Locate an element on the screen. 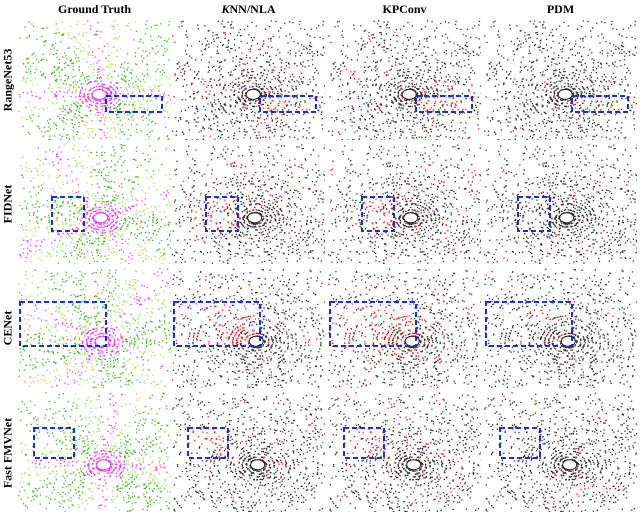 The height and width of the screenshot is (517, 640). column-header-pdm: PDM is located at coordinates (560, 9).